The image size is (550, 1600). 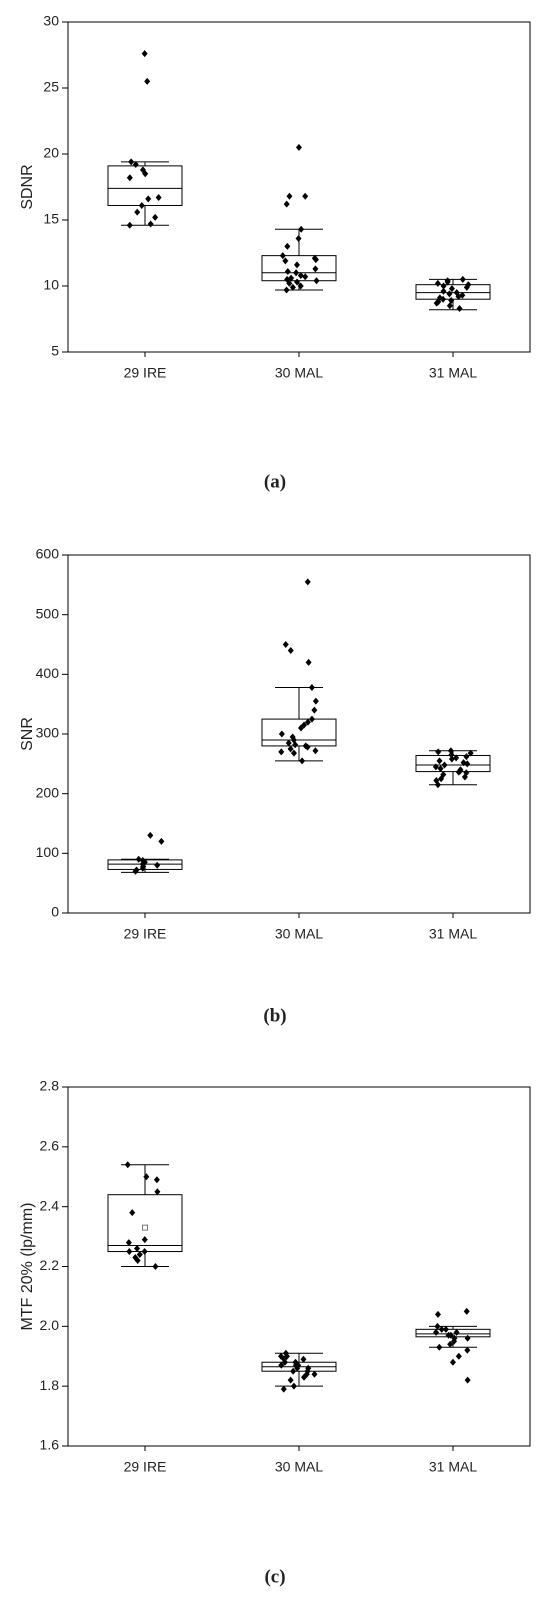 I want to click on y-tick-label: 2.8, so click(x=50, y=1086).